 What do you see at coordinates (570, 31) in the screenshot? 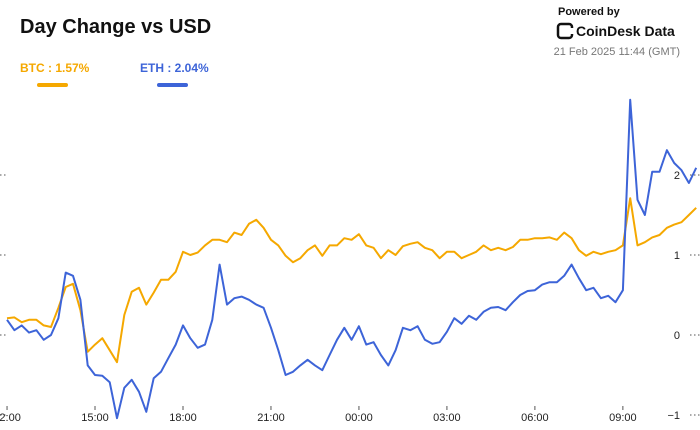
I see `logo-icon-cut` at bounding box center [570, 31].